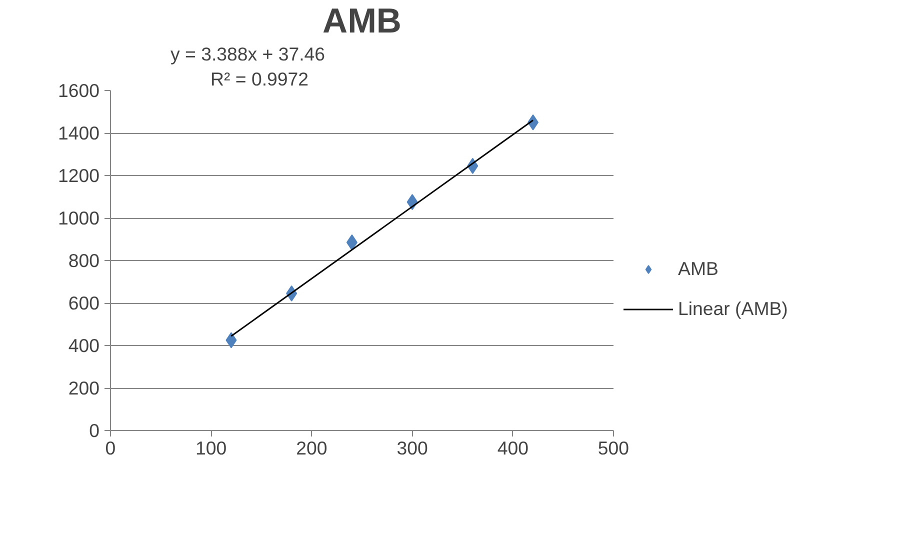 The height and width of the screenshot is (540, 897). I want to click on x-tick-label: 0, so click(110, 448).